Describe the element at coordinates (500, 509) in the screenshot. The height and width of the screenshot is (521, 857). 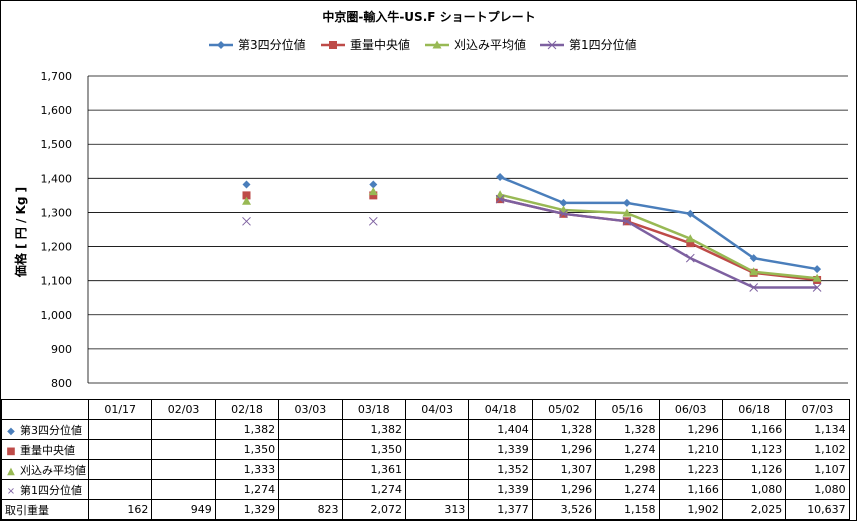
I see `volume-value: 1,377` at that location.